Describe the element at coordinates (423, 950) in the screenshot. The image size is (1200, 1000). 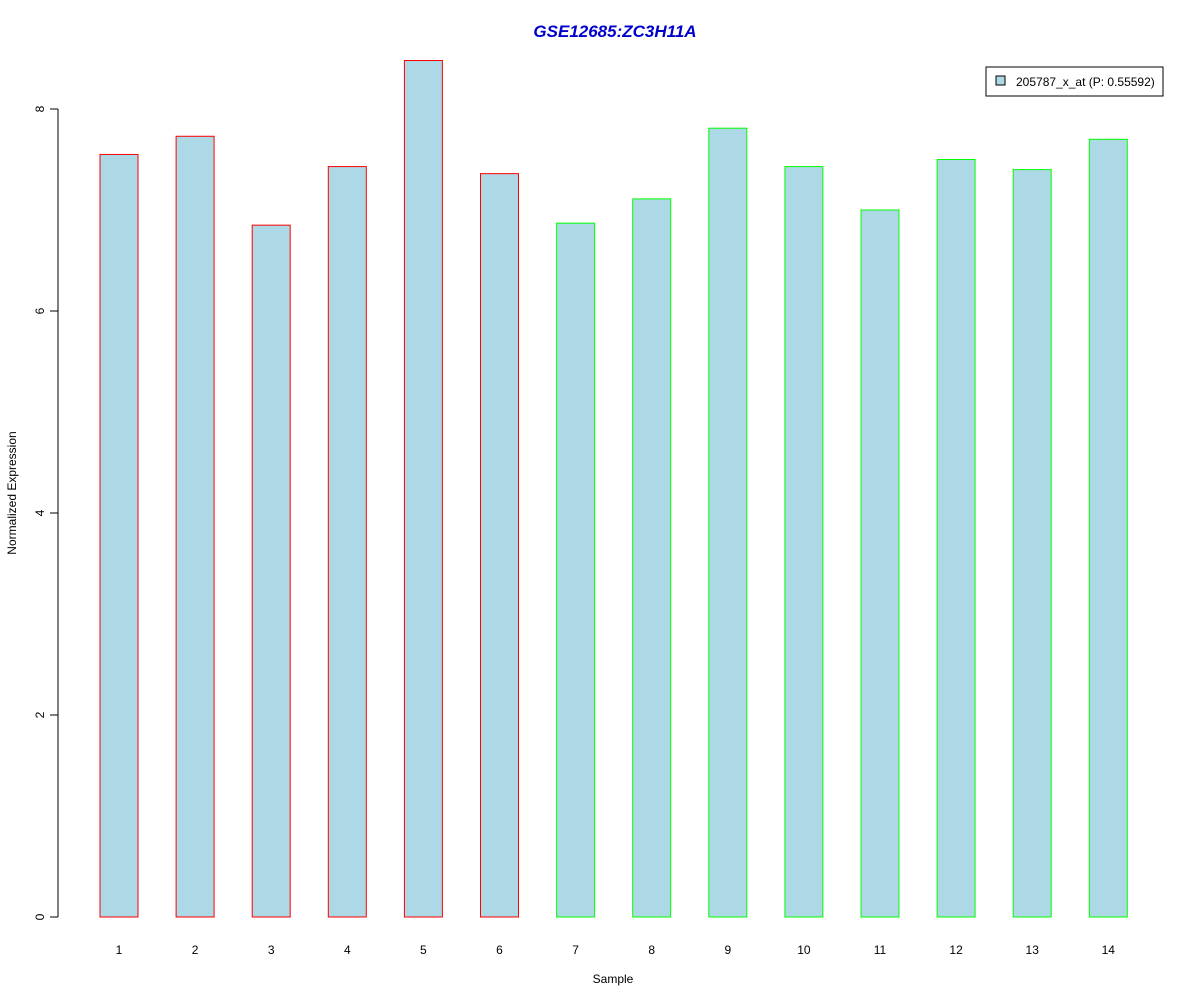
I see `x-tick-label: 5` at that location.